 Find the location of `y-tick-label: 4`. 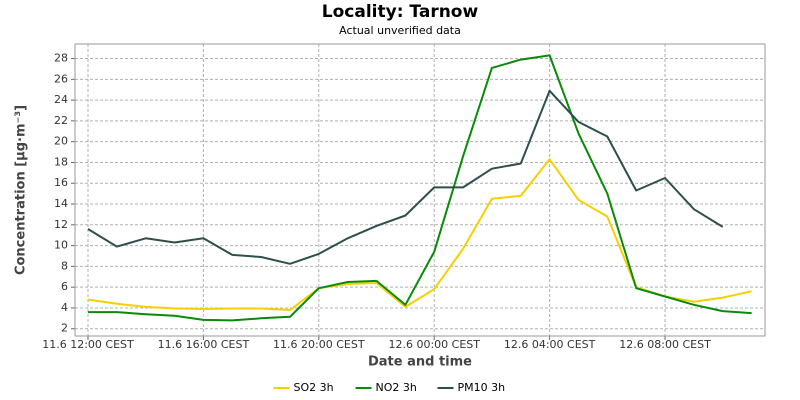

y-tick-label: 4 is located at coordinates (64, 307).